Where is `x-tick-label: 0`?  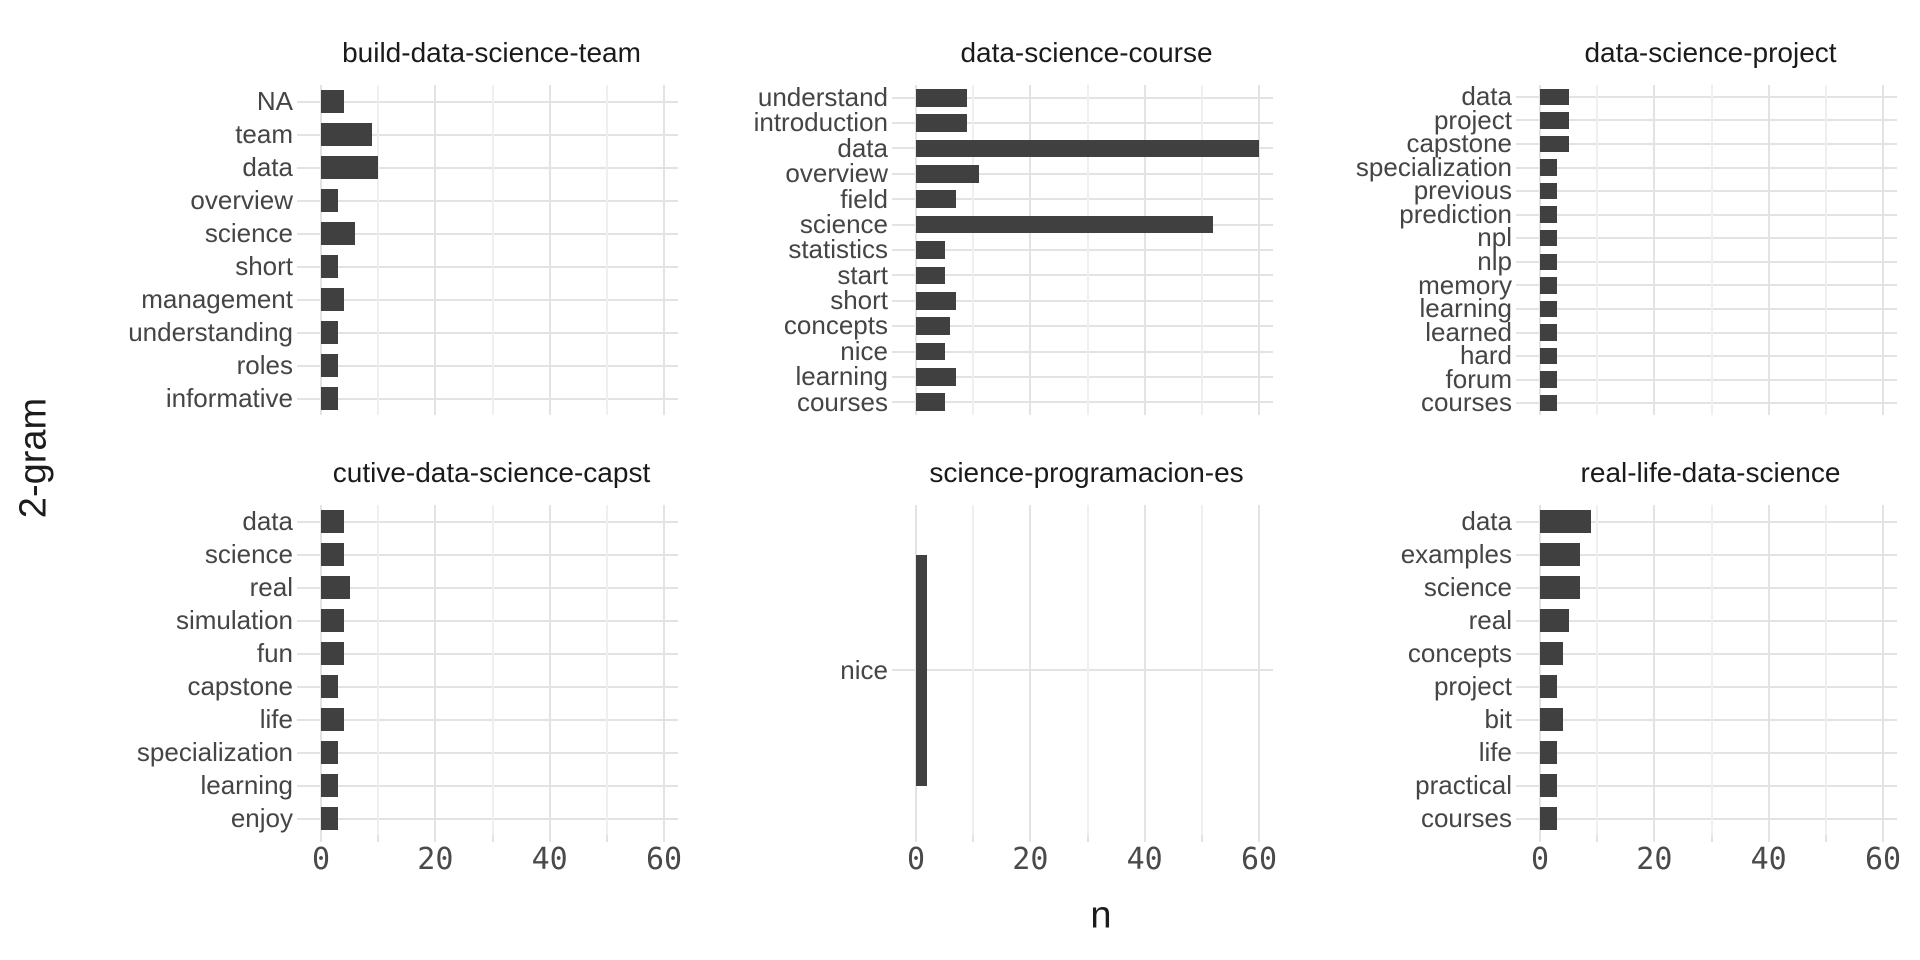 x-tick-label: 0 is located at coordinates (321, 859).